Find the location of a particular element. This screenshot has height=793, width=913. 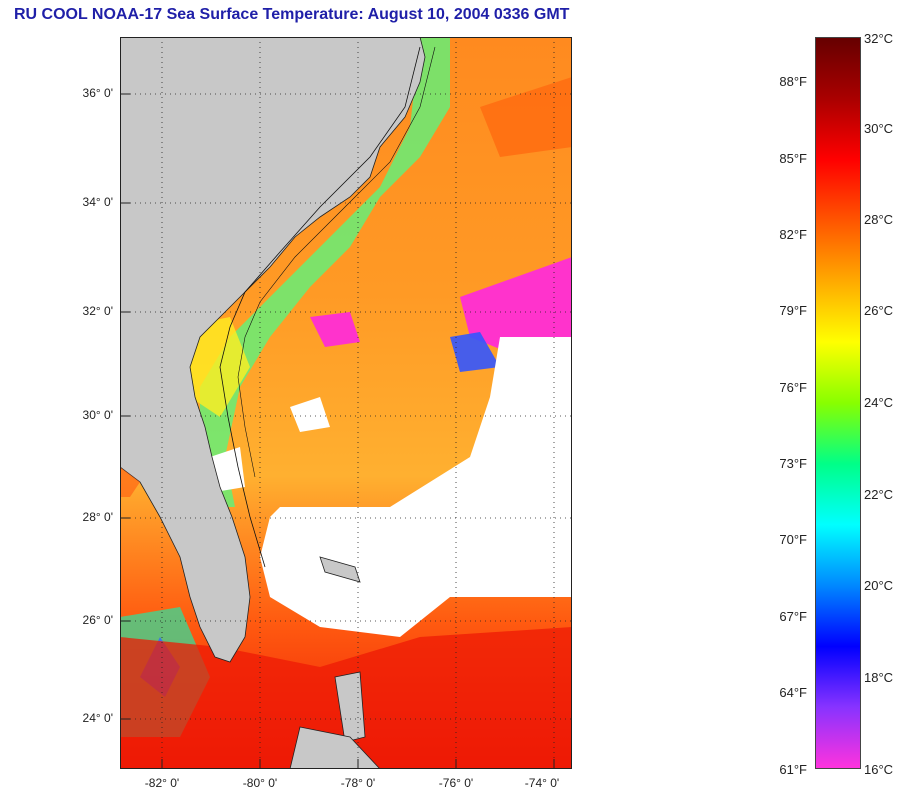

celsius-label: 30°C is located at coordinates (879, 128).